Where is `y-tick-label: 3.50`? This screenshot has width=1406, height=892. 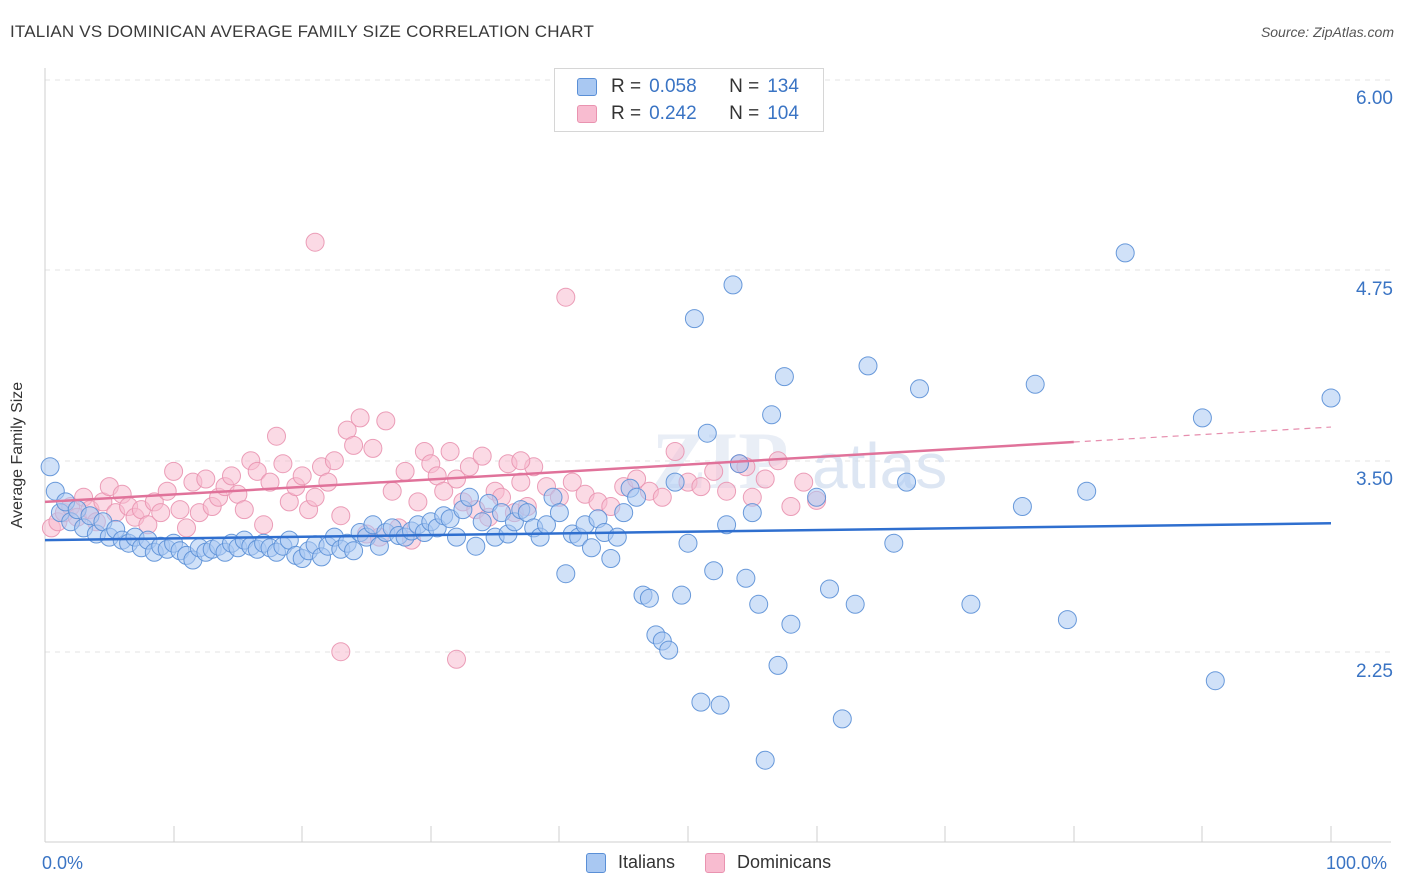 y-tick-label: 3.50 is located at coordinates (1374, 479).